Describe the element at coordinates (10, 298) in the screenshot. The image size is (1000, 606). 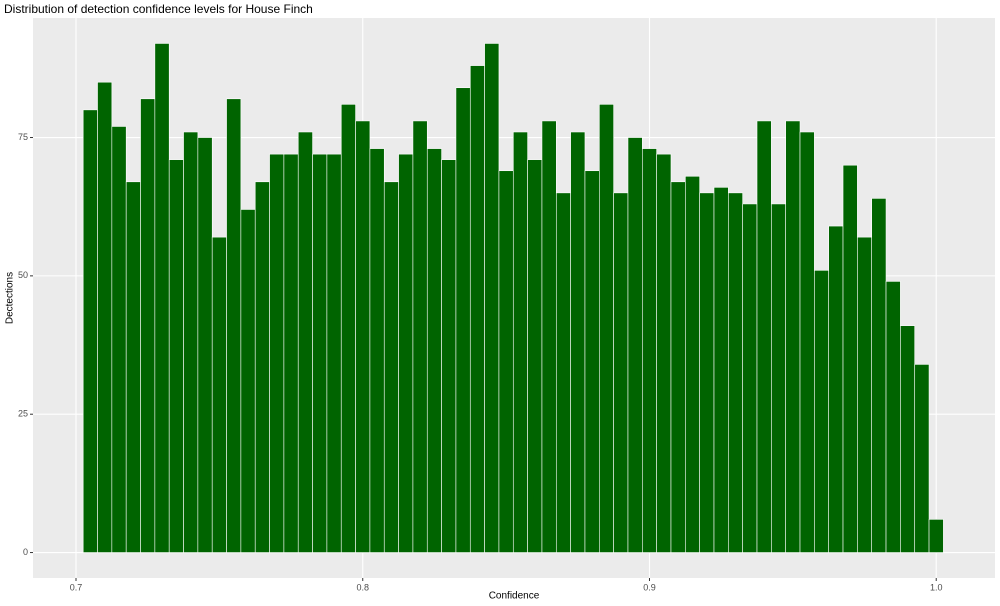
I see `y-axis-label: Dectections` at that location.